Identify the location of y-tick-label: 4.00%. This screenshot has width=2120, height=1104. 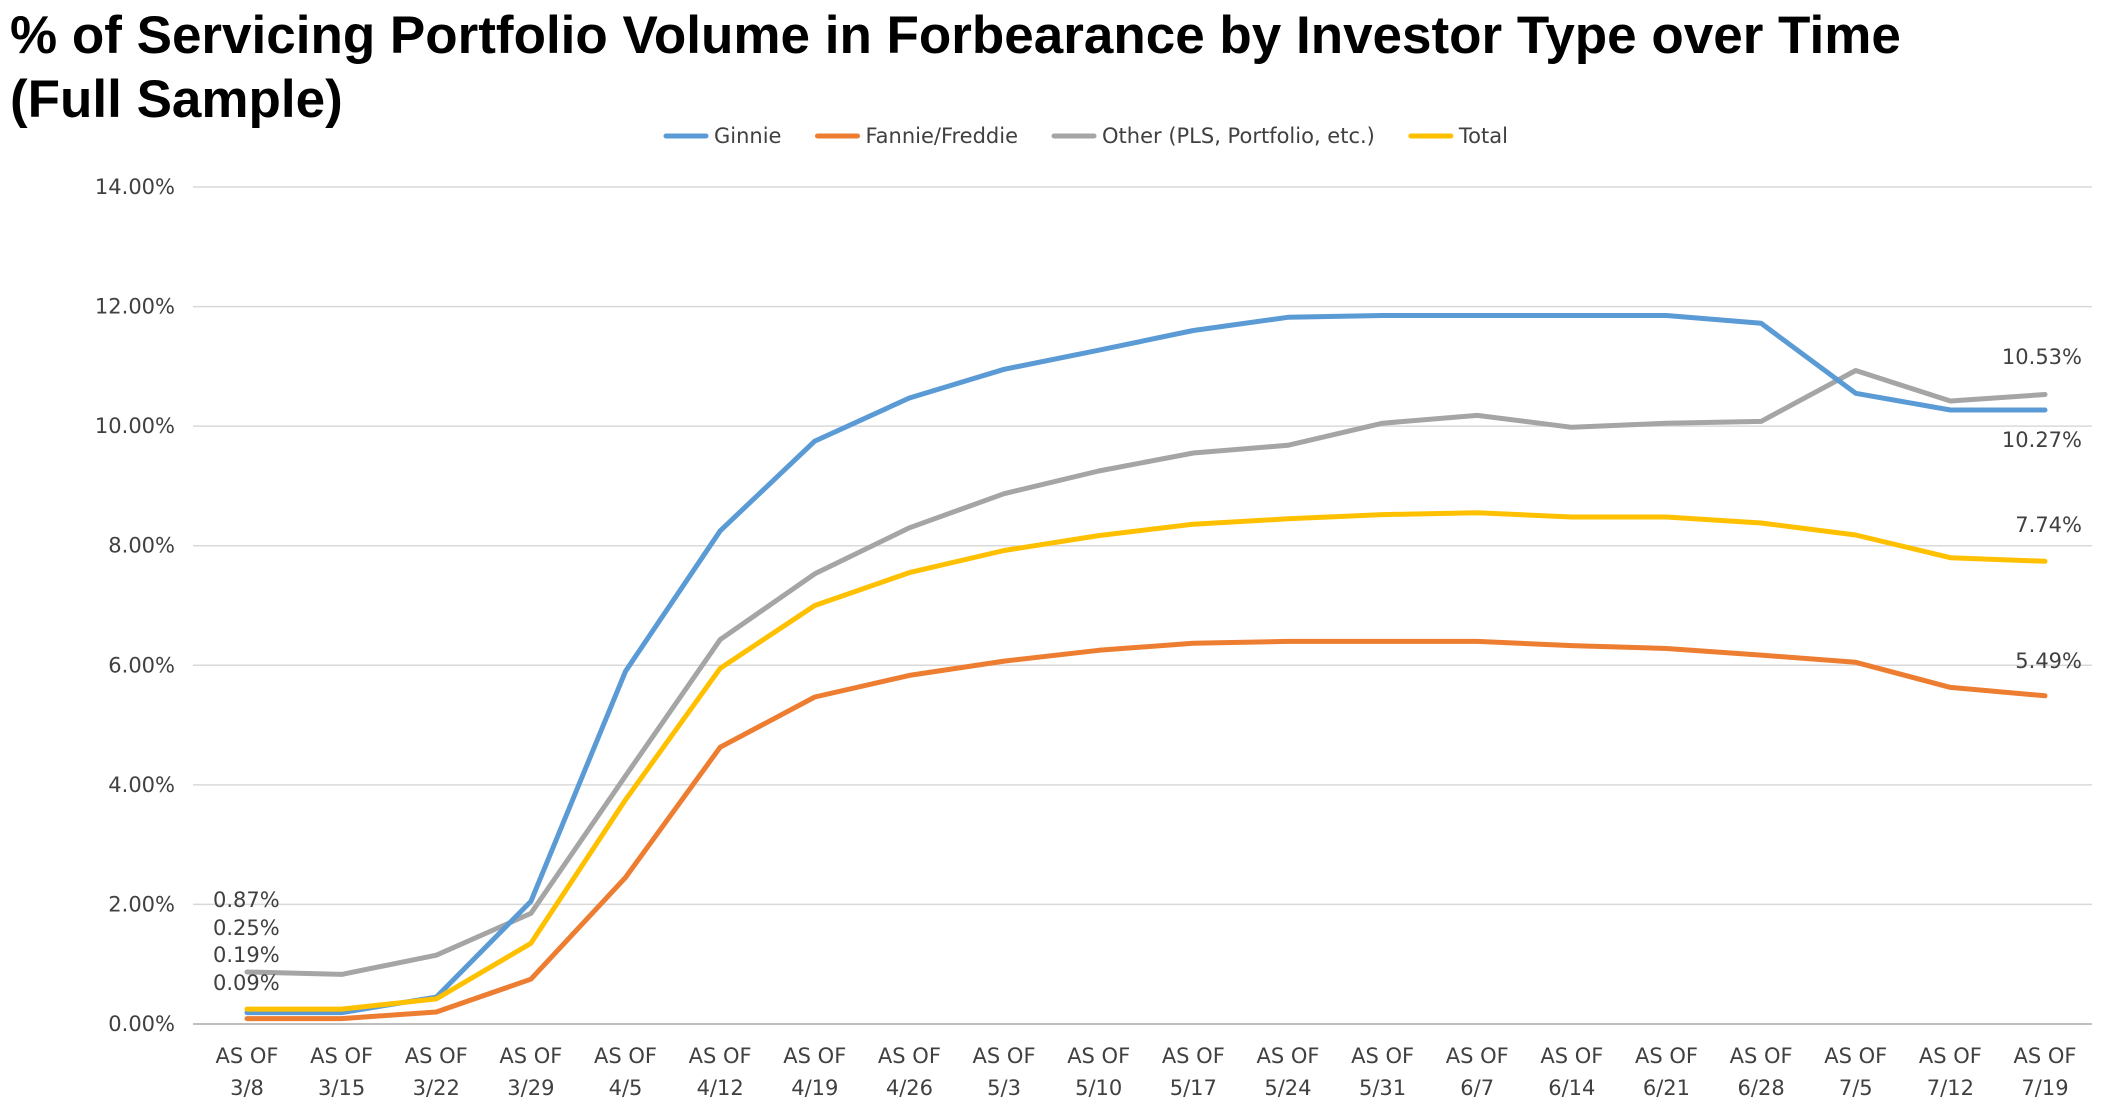
(141, 785).